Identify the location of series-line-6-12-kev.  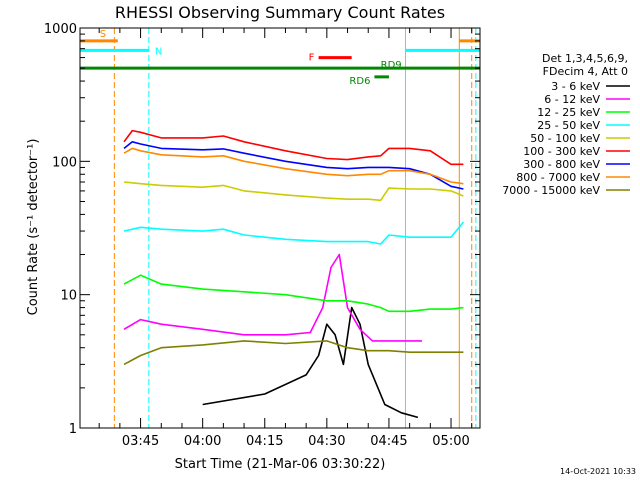
(272, 297).